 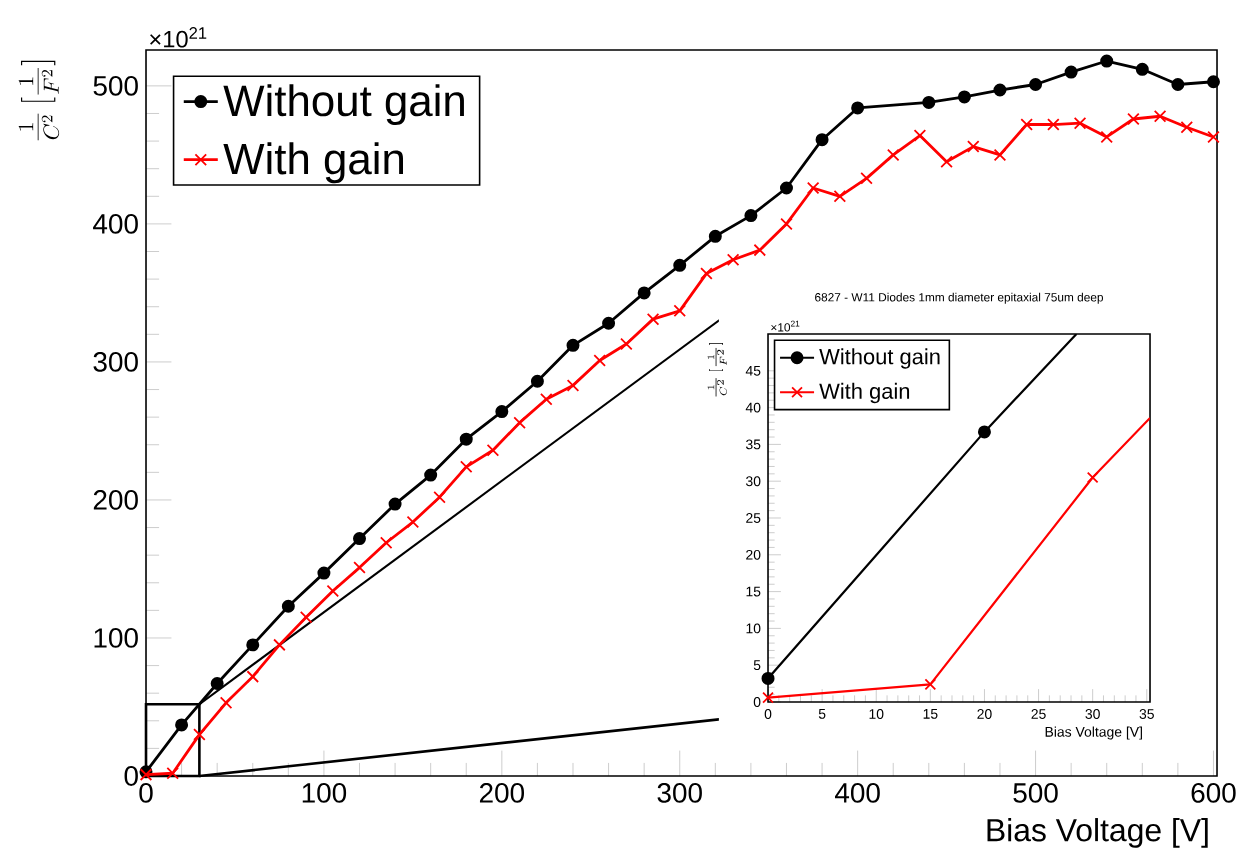 What do you see at coordinates (178, 37) in the screenshot?
I see `text: ×10$^{21}$` at bounding box center [178, 37].